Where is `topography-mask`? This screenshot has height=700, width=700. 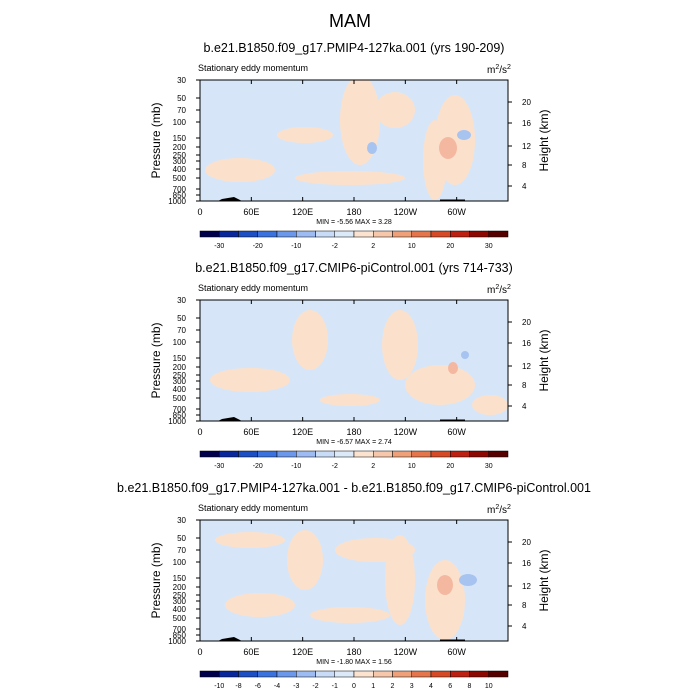 topography-mask is located at coordinates (452, 200).